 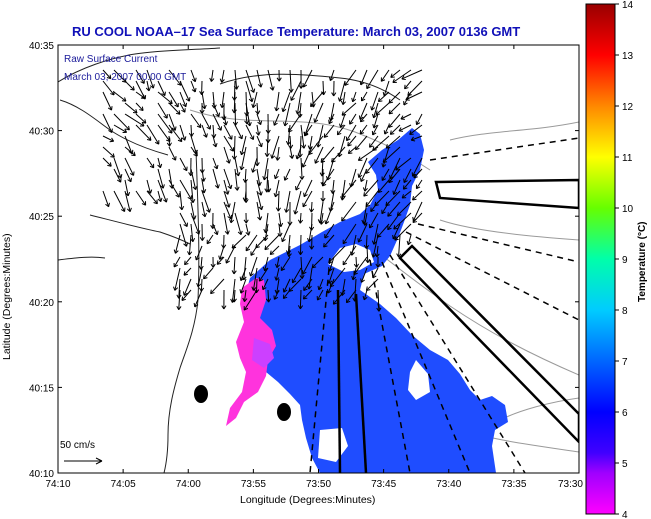 I want to click on dashed-line, so click(x=504, y=149).